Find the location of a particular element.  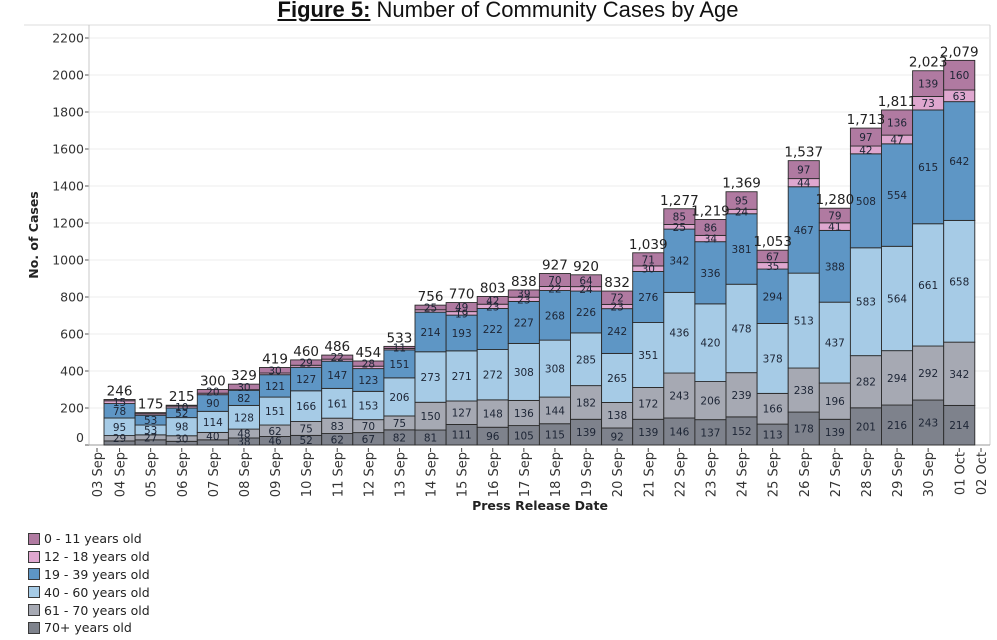

segment-value-label: 63 is located at coordinates (959, 97).